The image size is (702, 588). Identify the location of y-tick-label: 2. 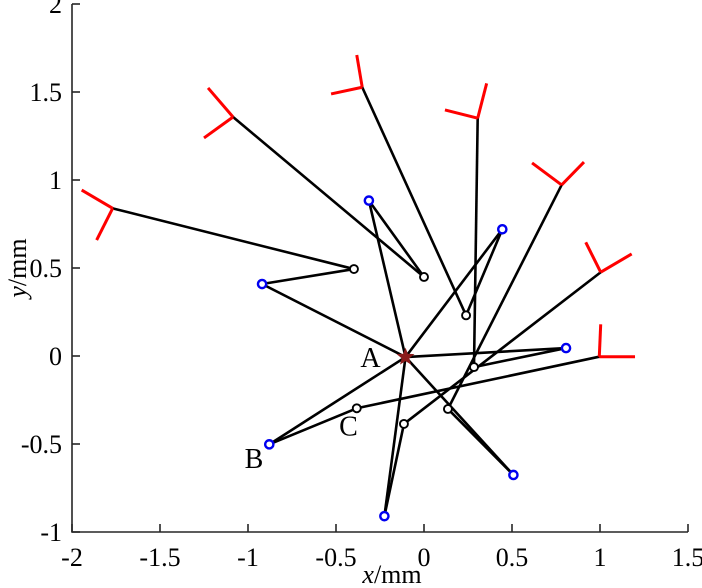
(55, 9).